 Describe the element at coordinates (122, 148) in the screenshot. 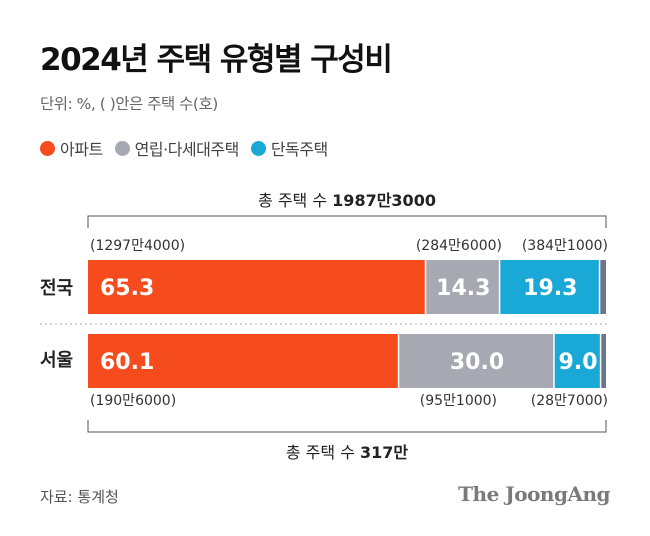

I see `legend-dot-multiplex` at that location.